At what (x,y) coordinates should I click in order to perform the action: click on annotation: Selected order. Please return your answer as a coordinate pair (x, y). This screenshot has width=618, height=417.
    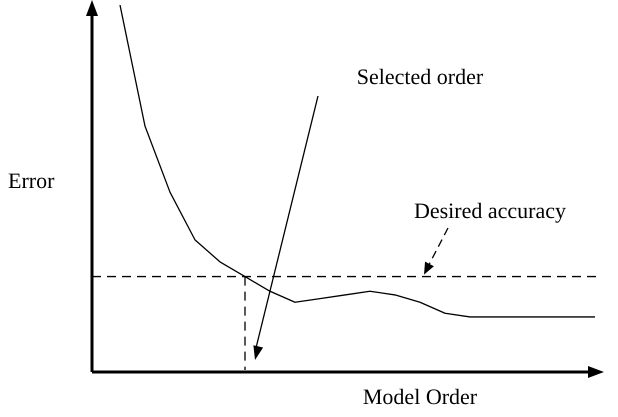
    Looking at the image, I should click on (420, 76).